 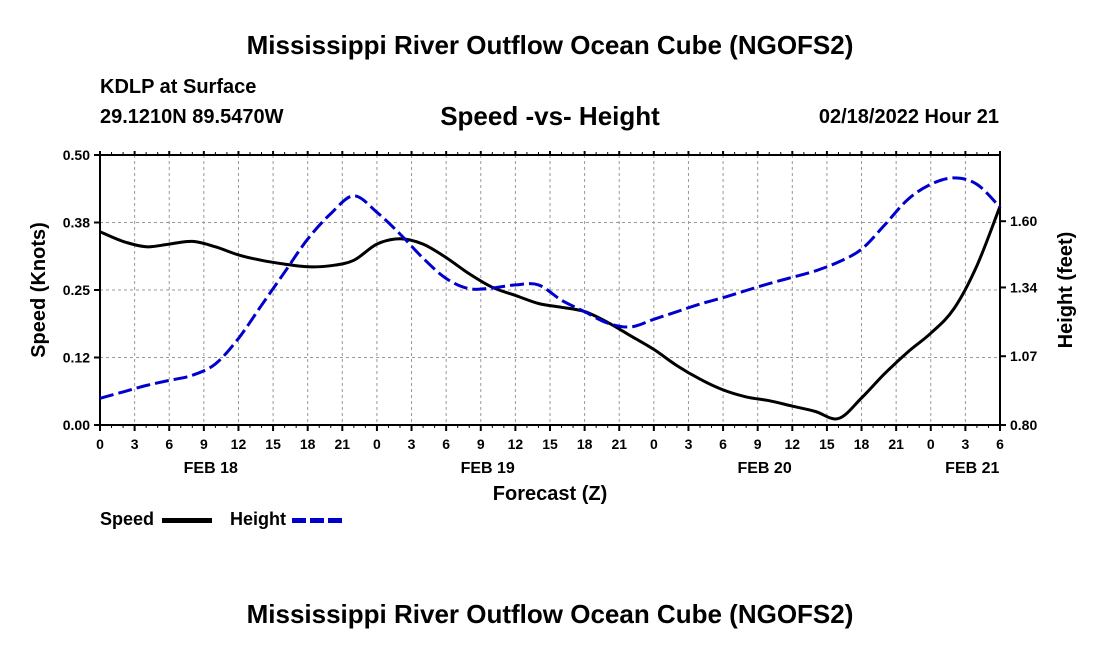 I want to click on x-axis-label: Forecast (Z), so click(x=550, y=494).